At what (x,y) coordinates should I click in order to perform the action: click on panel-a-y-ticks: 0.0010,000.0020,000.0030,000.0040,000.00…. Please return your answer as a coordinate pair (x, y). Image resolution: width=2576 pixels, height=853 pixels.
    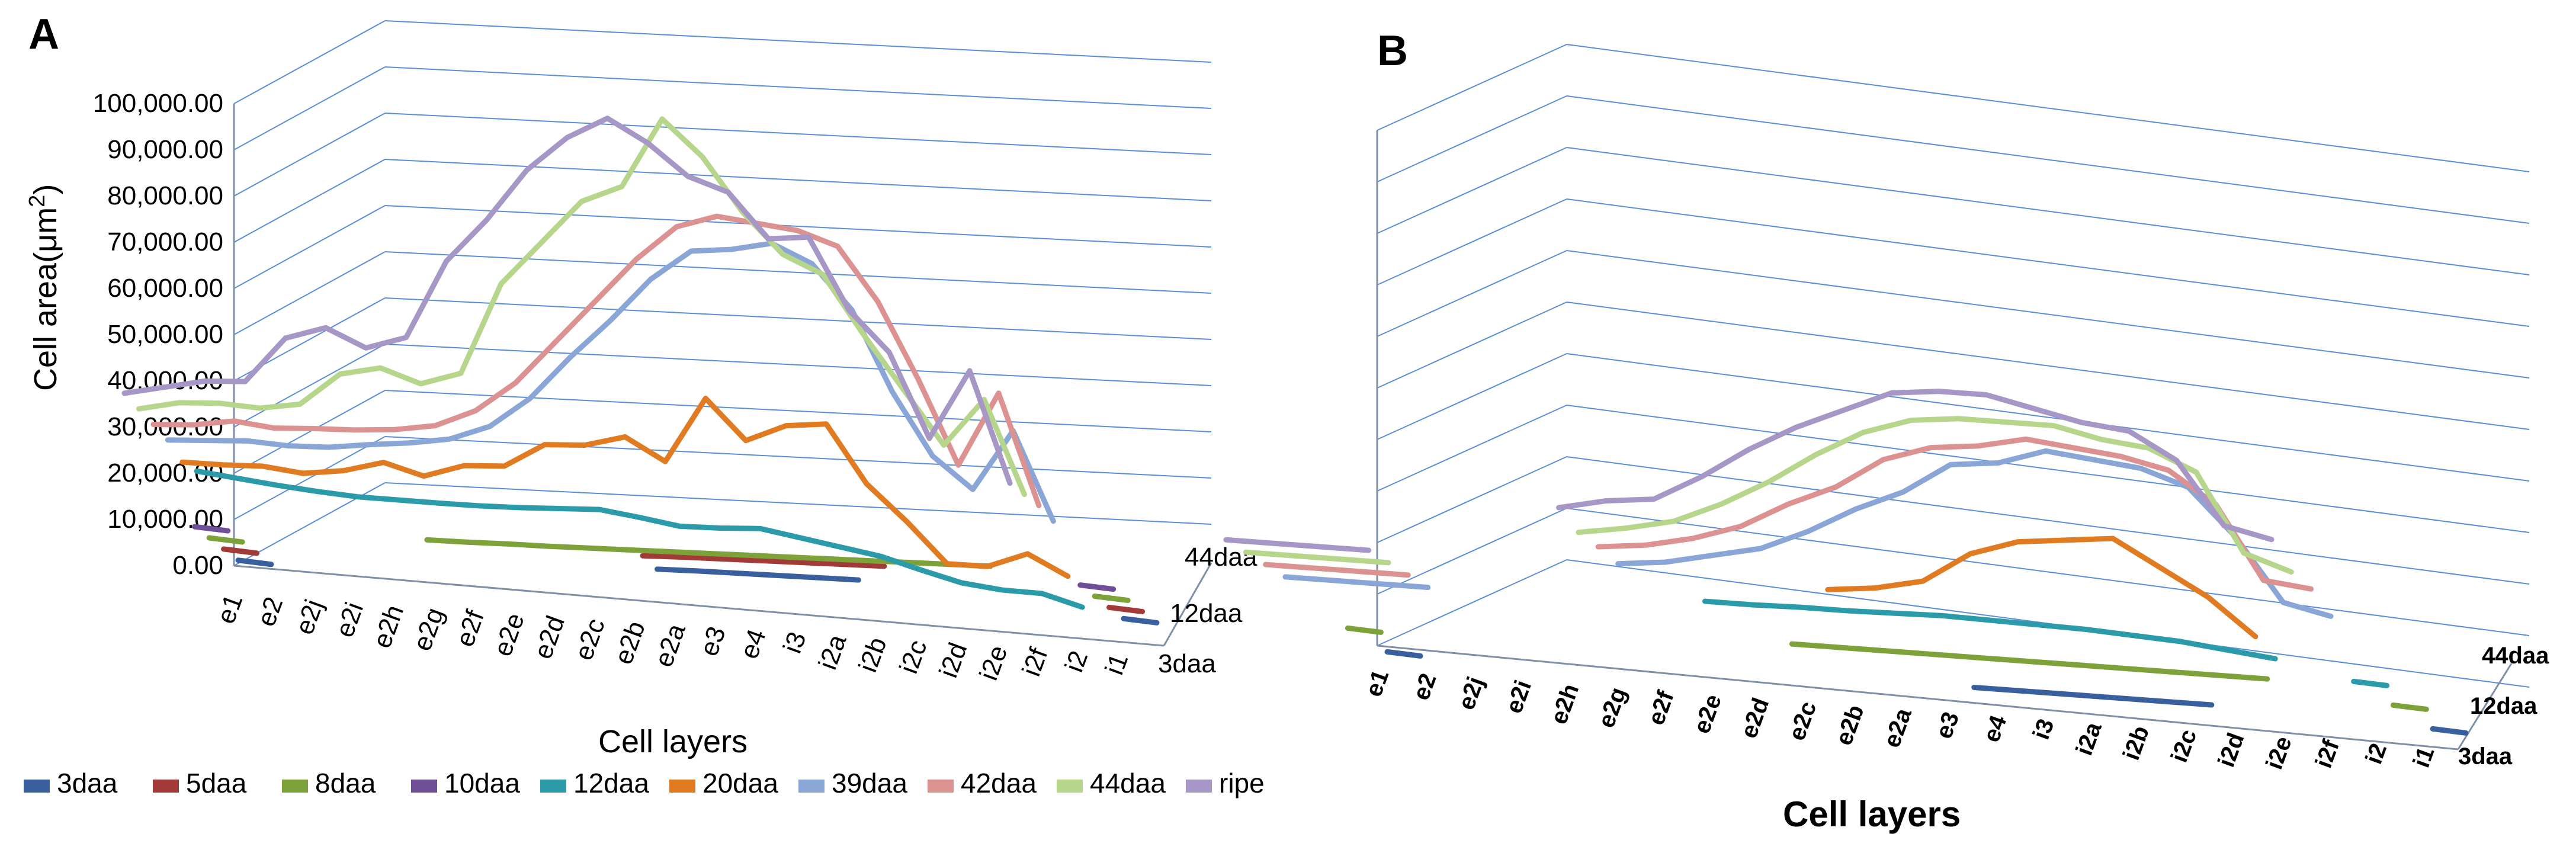
    Looking at the image, I should click on (158, 335).